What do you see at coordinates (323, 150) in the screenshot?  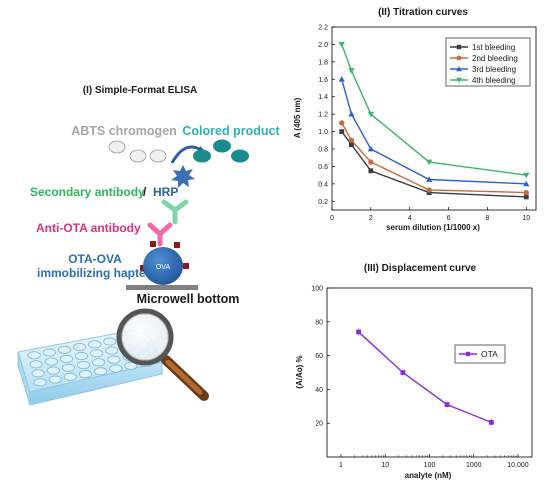 I see `titration-y-tick-label: 0.8` at bounding box center [323, 150].